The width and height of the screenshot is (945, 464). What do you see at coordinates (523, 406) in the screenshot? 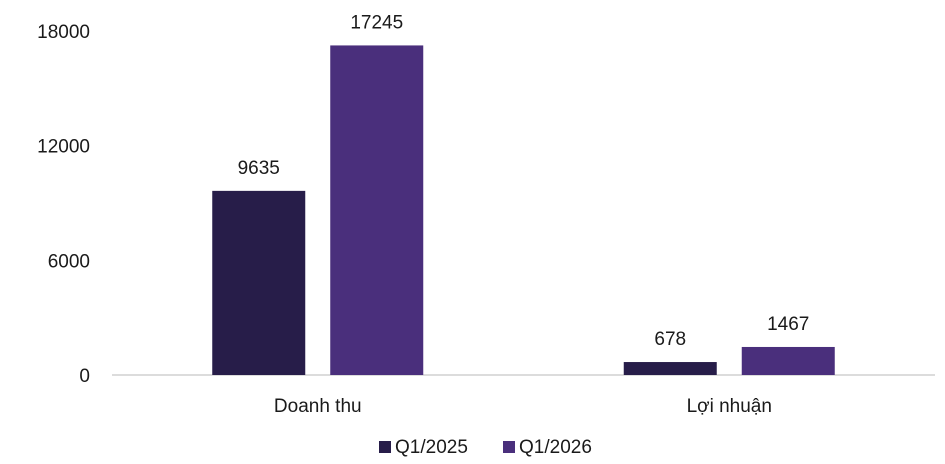
I see `x-axis: Doanh thu Lợi nhuận` at bounding box center [523, 406].